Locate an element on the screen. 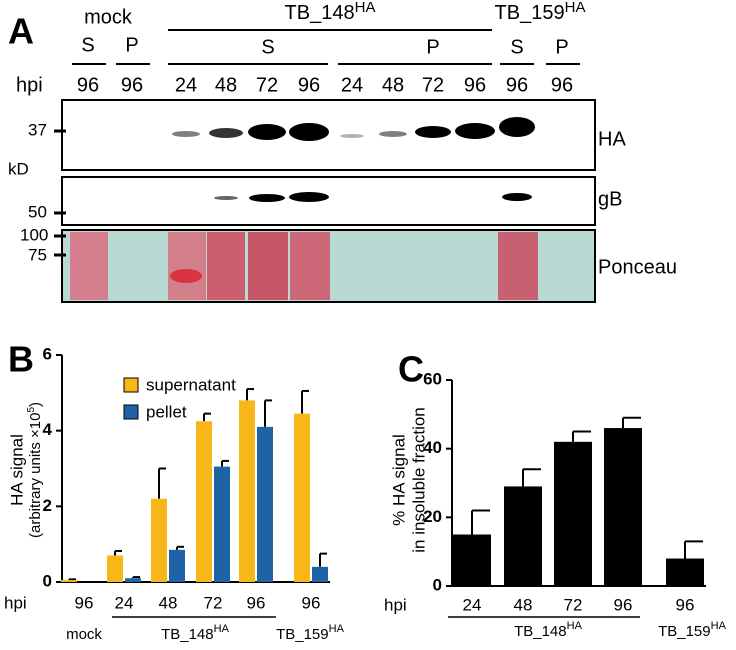  blot-label: HA is located at coordinates (612, 139).